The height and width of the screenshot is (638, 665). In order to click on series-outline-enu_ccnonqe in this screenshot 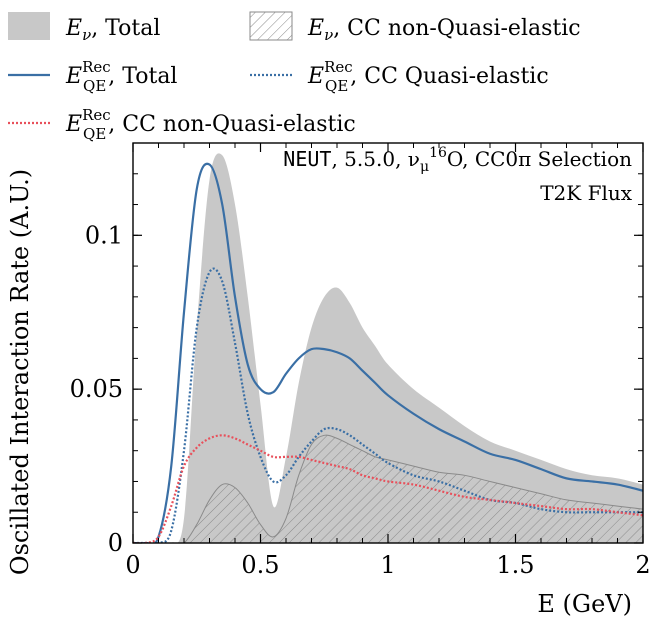, I will do `click(388, 488)`.